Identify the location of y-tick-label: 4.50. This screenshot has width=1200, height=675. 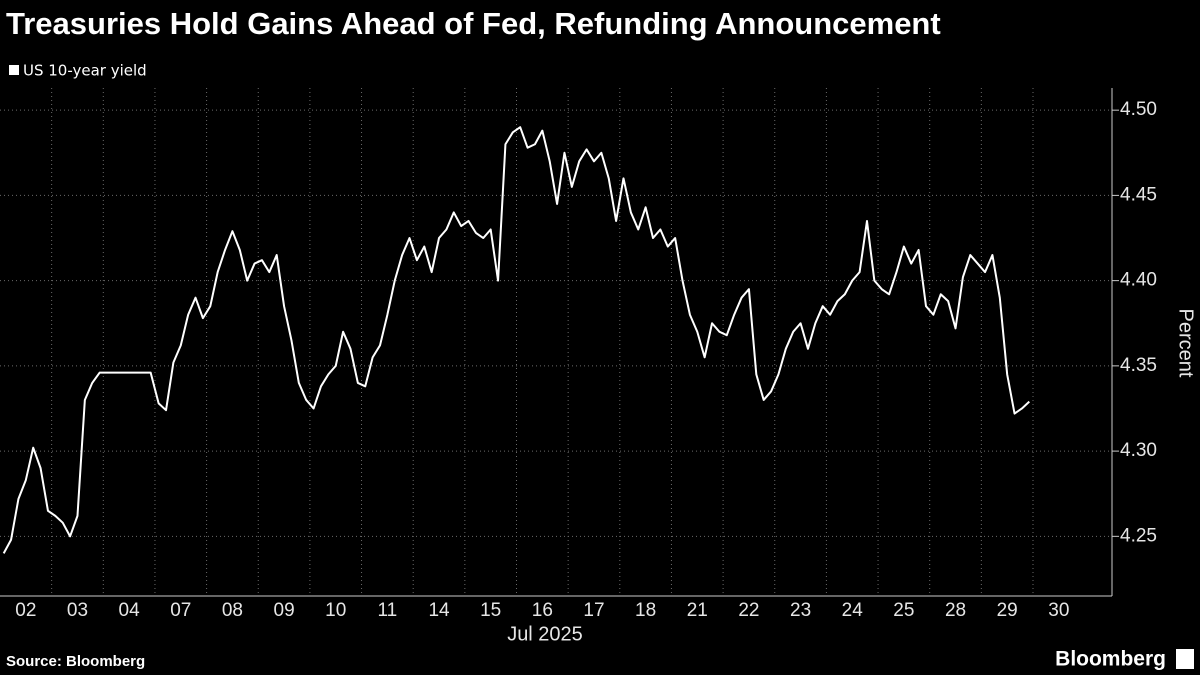
(1138, 109).